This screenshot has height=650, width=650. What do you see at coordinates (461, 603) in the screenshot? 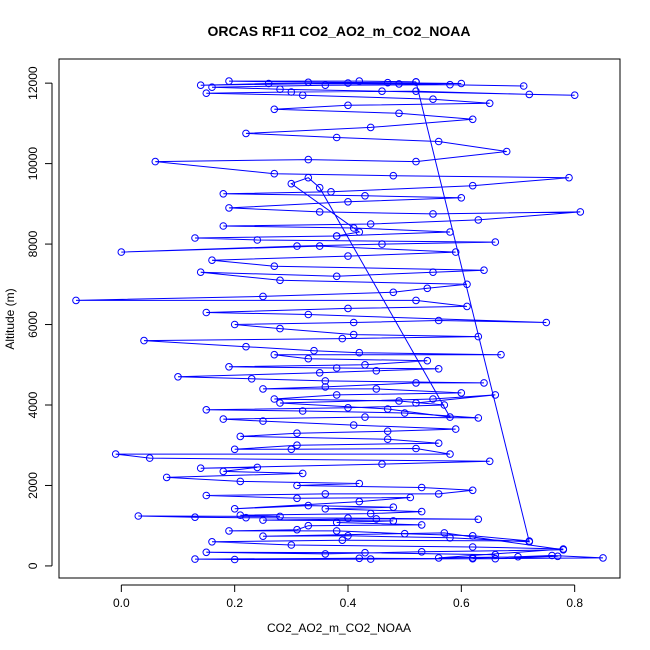
I see `x-tick-label: 0.6` at bounding box center [461, 603].